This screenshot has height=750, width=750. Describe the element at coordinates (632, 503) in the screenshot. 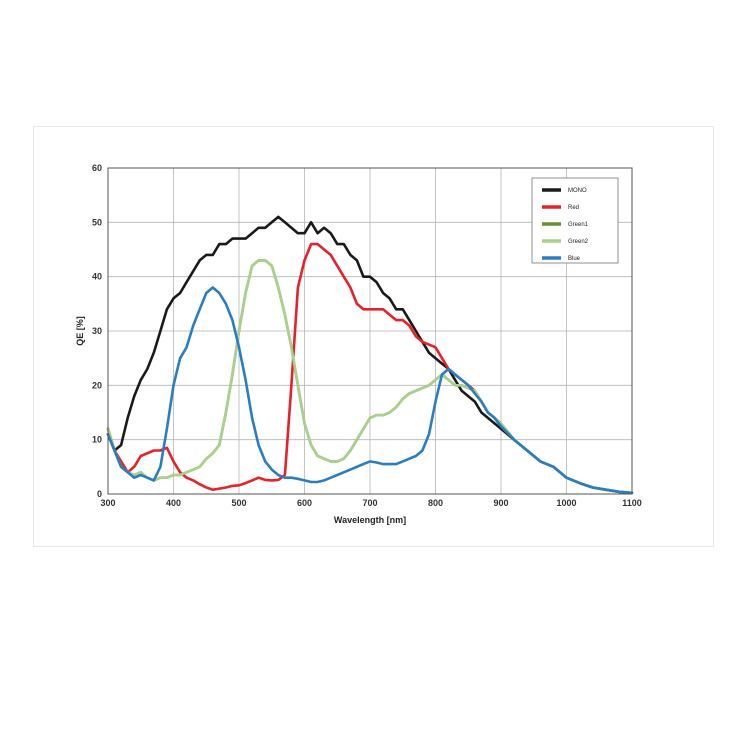

I see `x-tick-label: 1100` at that location.